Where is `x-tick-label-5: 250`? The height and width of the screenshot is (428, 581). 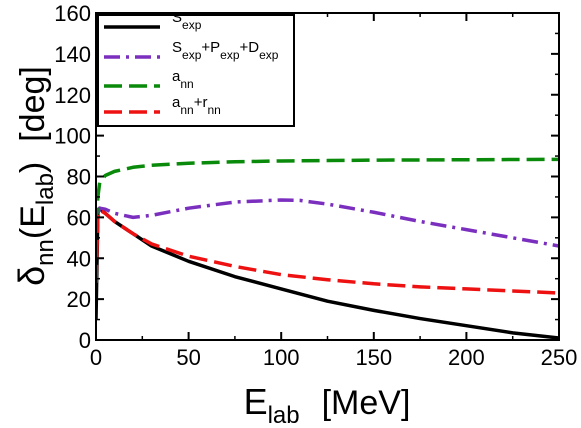
x-tick-label-5: 250 is located at coordinates (559, 357).